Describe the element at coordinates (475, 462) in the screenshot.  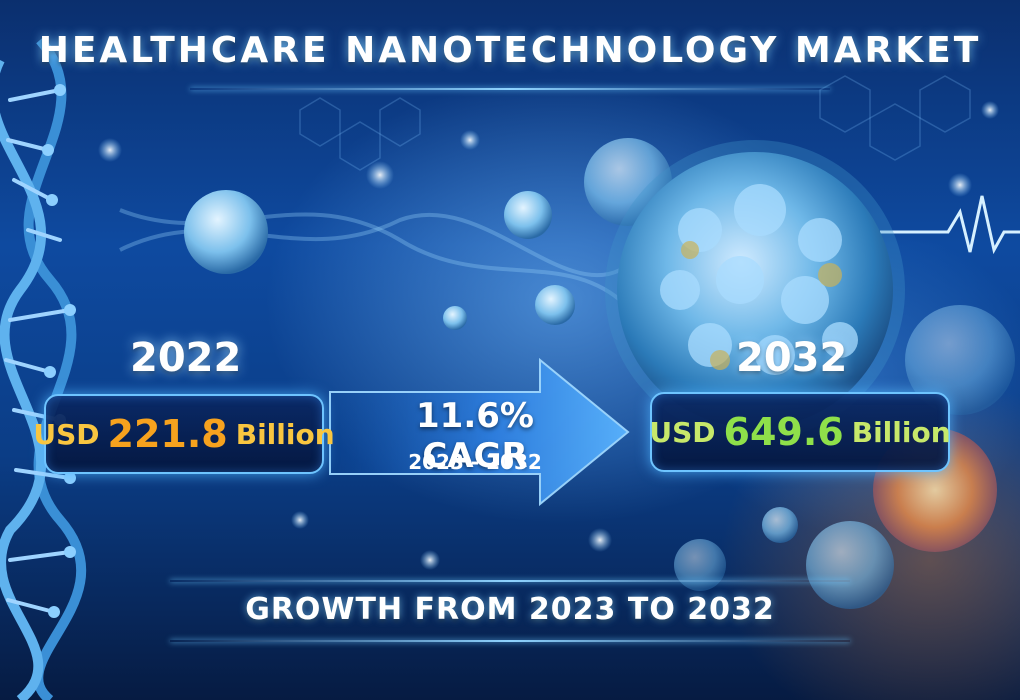
I see `cagr-period: 2023 - 2032` at that location.